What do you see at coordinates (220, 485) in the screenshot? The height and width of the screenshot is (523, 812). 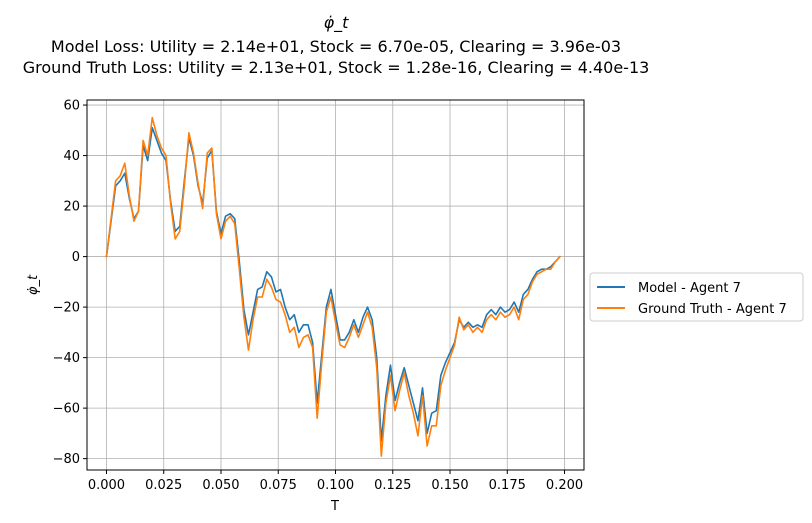 I see `x-tick-label: 0.050` at bounding box center [220, 485].